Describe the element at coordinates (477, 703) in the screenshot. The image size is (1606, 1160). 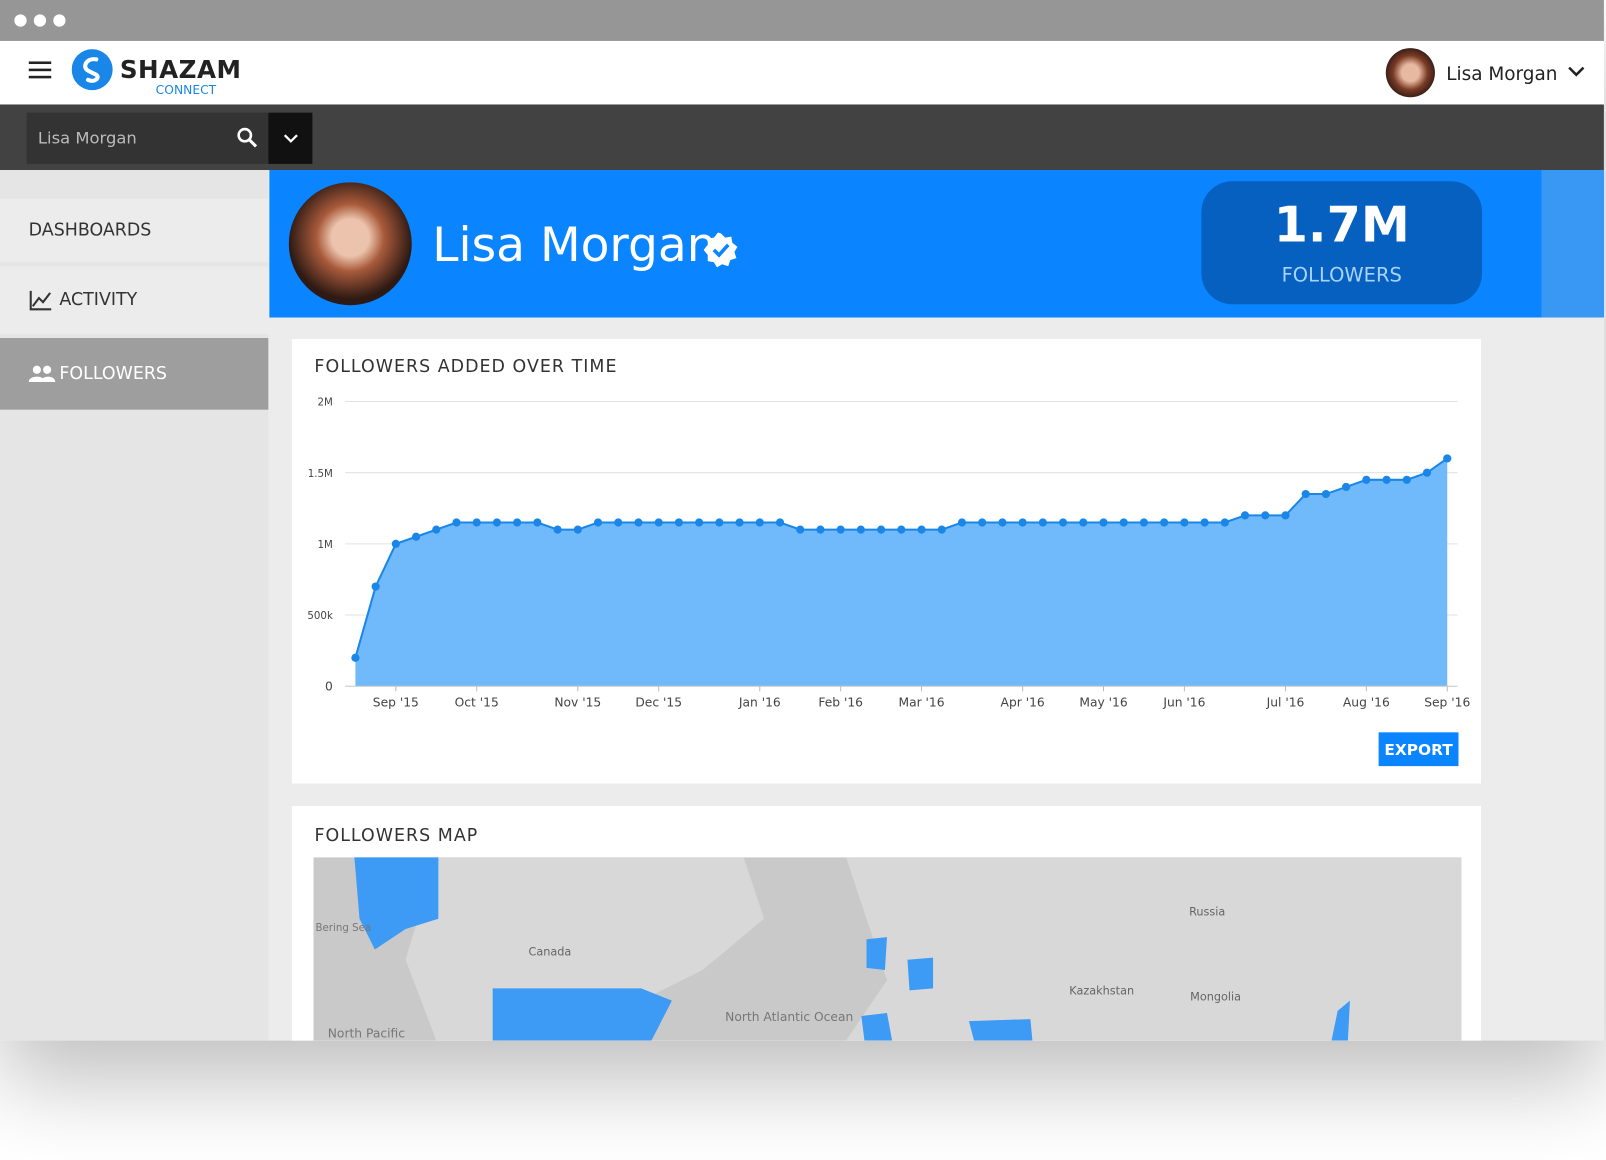
I see `x-tick-label: Oct '15` at that location.